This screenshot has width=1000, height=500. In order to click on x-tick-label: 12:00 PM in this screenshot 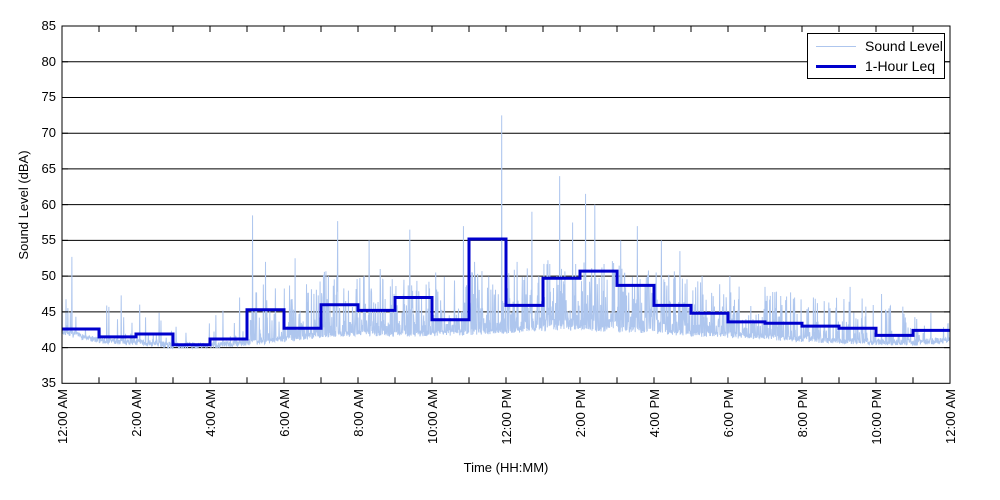, I will do `click(506, 417)`.